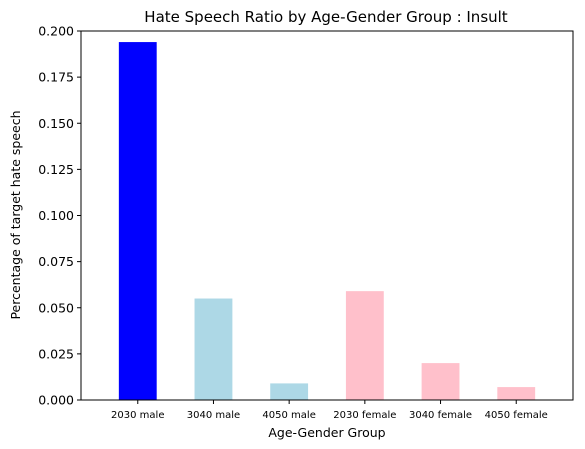  Describe the element at coordinates (213, 349) in the screenshot. I see `bar-3040-male` at that location.